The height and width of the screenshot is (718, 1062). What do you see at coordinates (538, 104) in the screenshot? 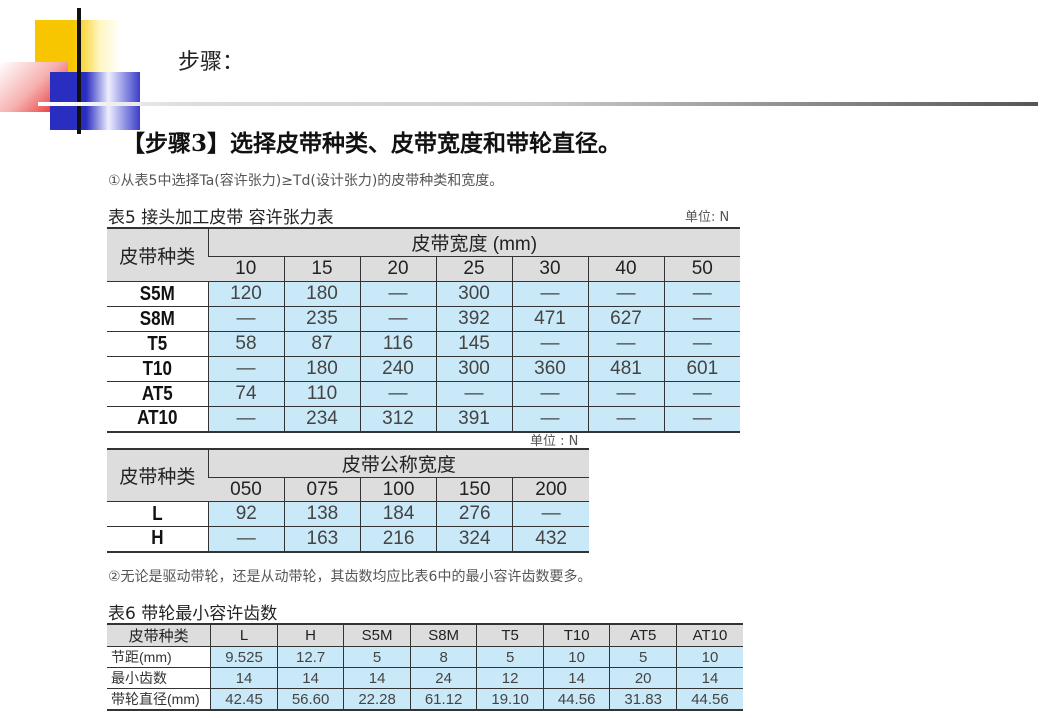
I see `title-divider` at bounding box center [538, 104].